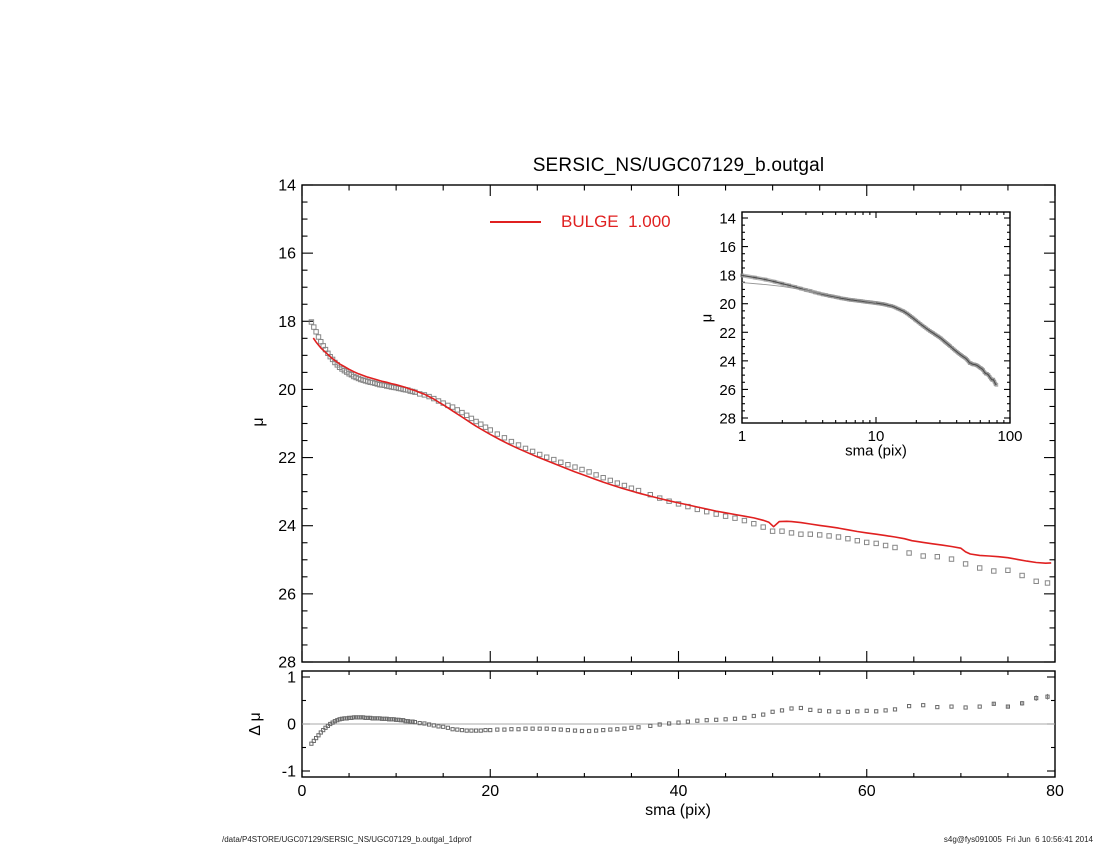 This screenshot has height=850, width=1100. Describe the element at coordinates (1009, 436) in the screenshot. I see `inset-x-tick-label: 100` at that location.